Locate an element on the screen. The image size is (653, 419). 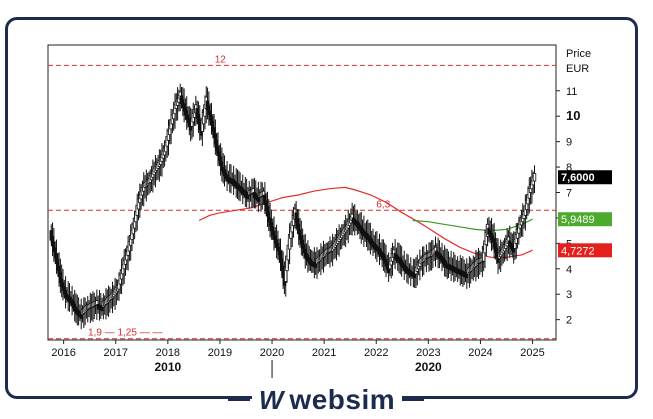
x-tick-label: 2018 is located at coordinates (168, 353).